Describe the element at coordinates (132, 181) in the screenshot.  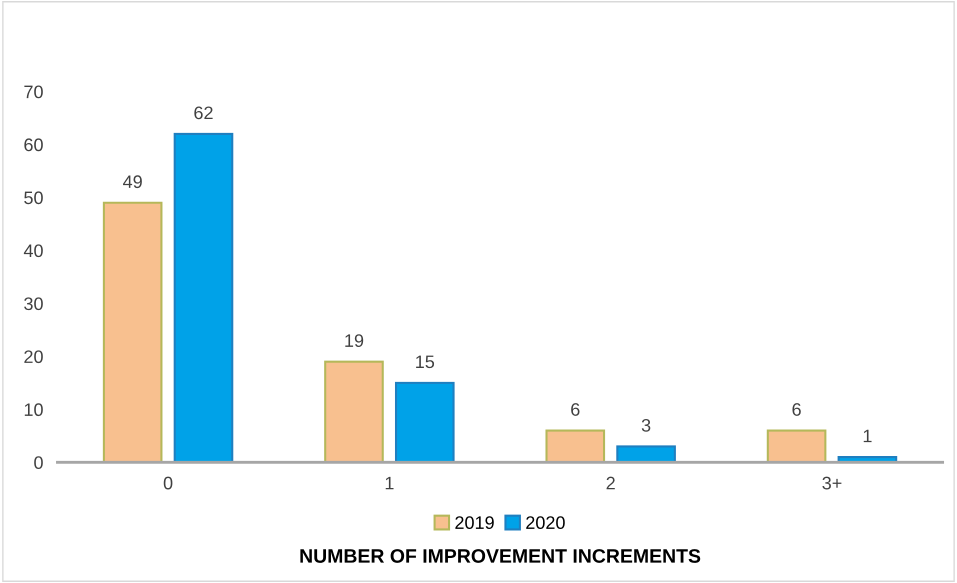
I see `data-label: 49` at that location.